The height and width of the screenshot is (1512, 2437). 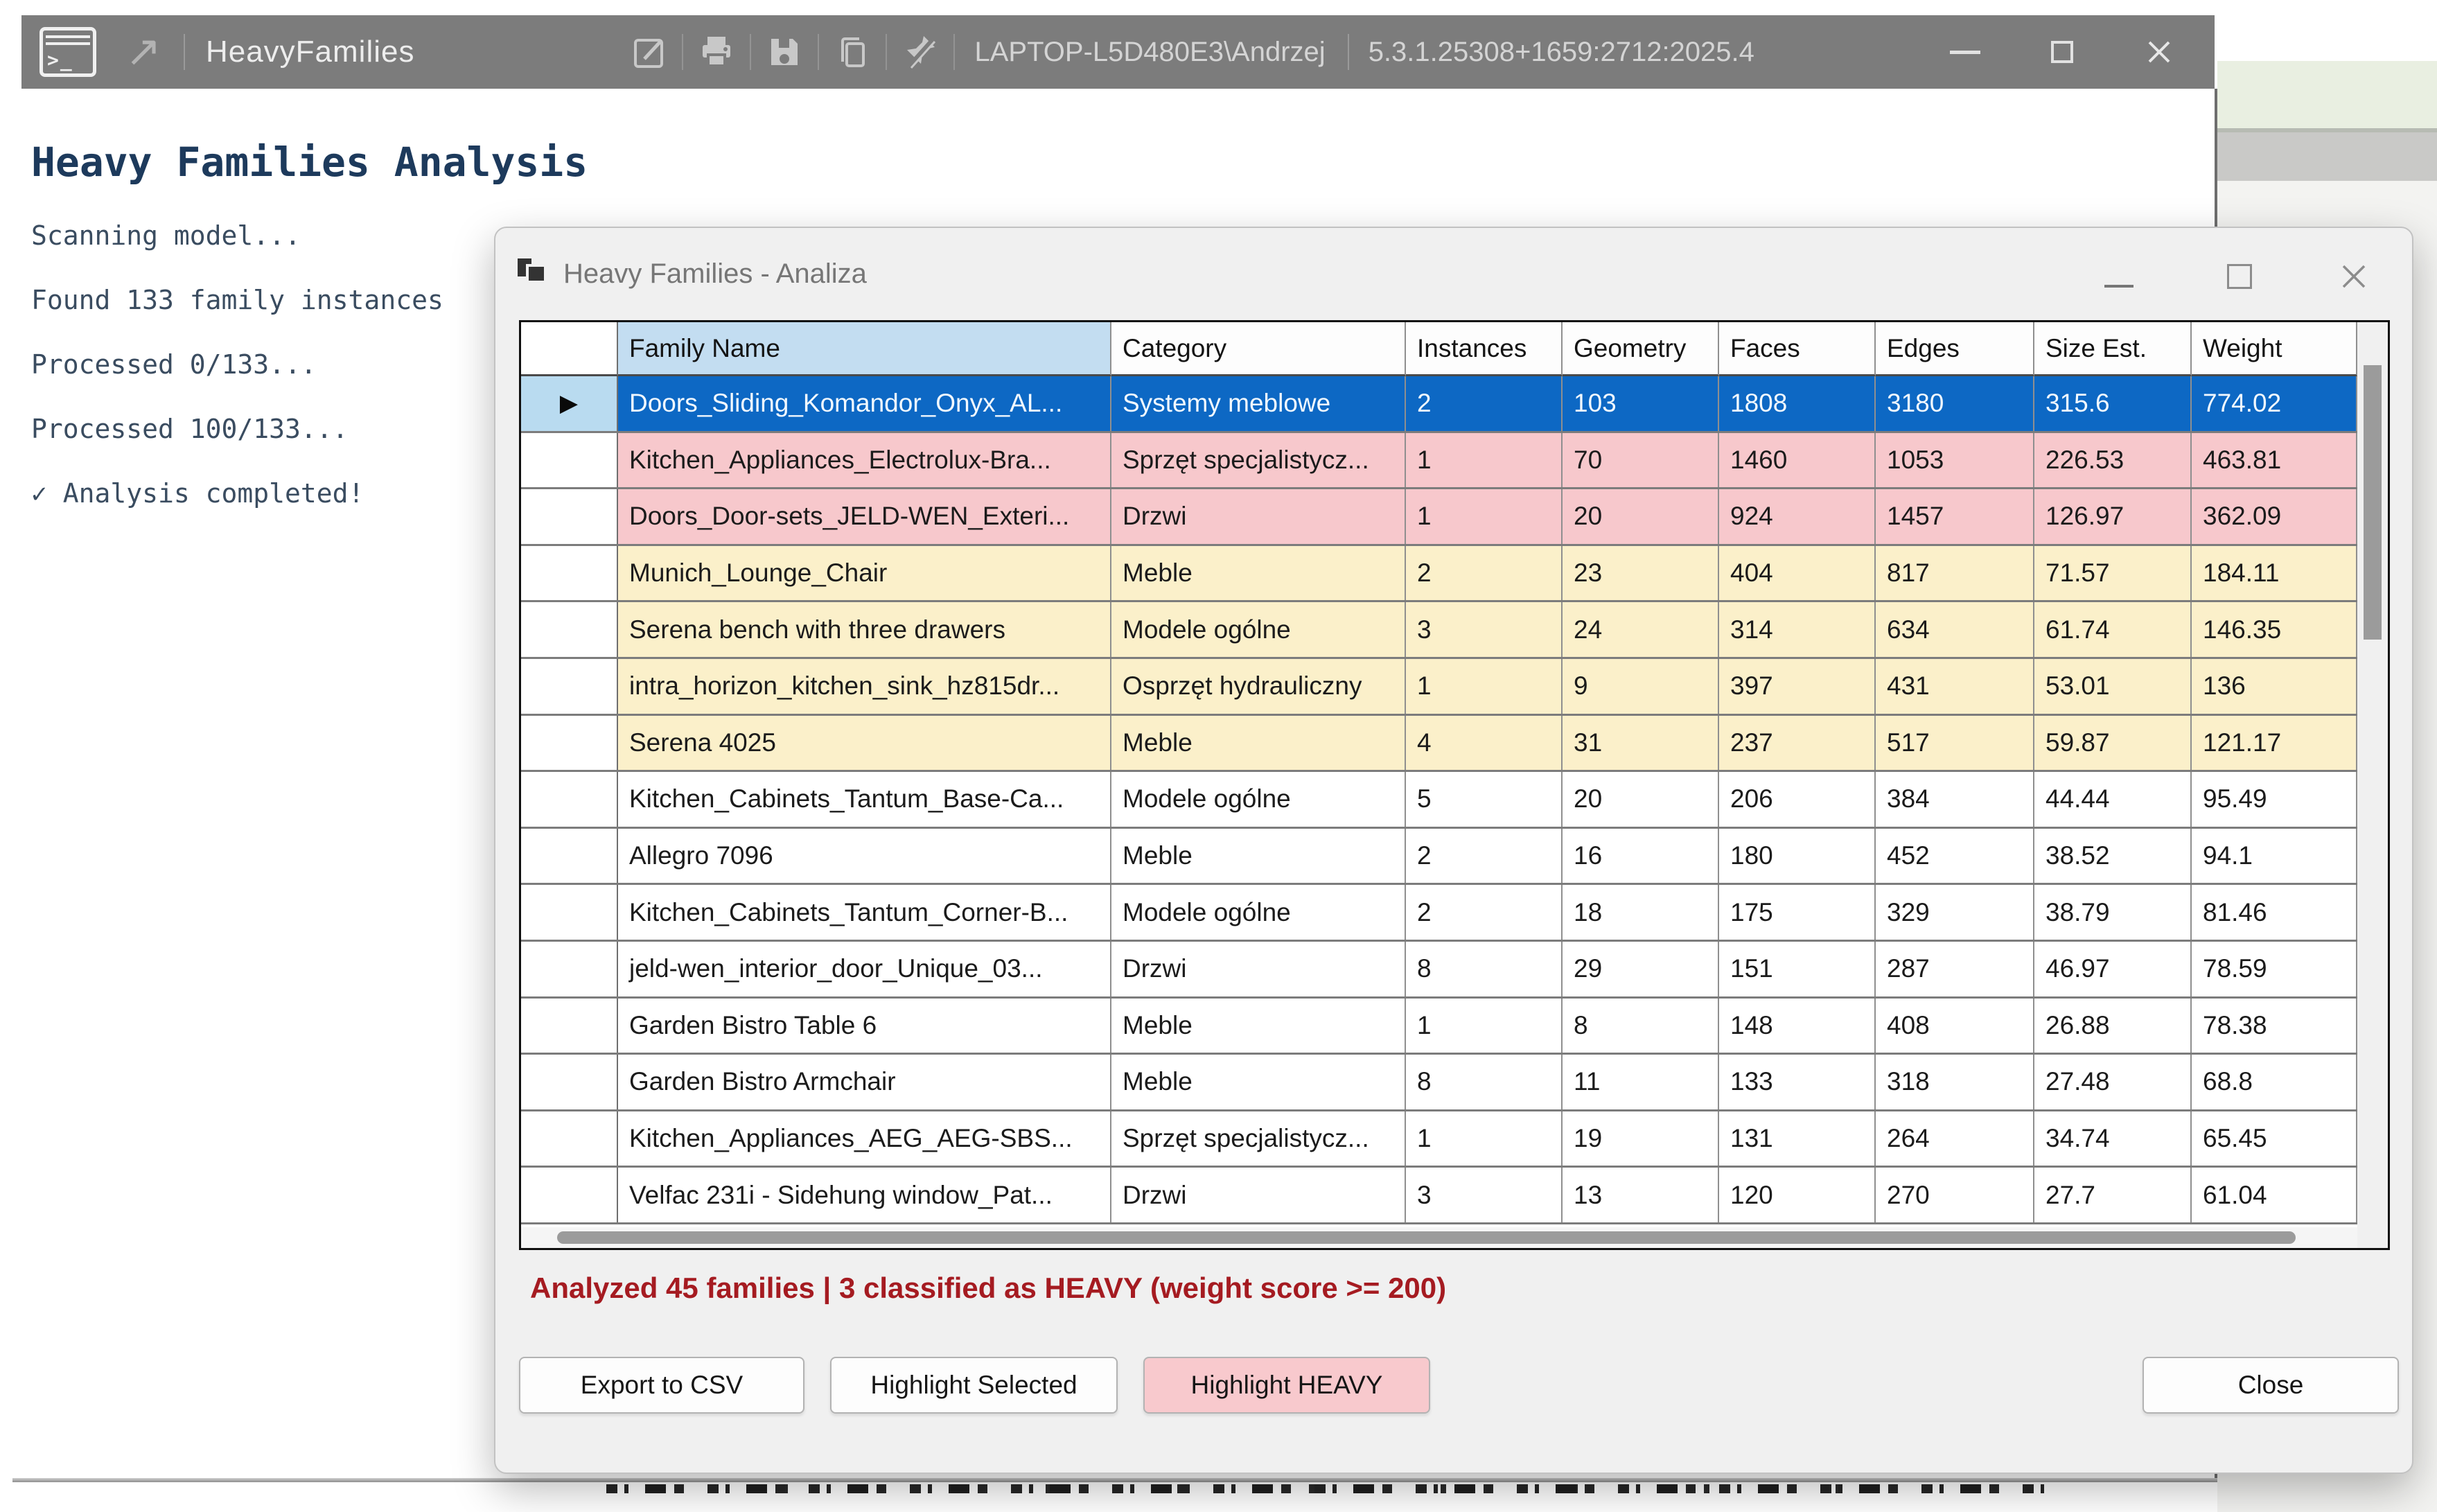 What do you see at coordinates (1485, 629) in the screenshot?
I see `cell-instances: 3` at bounding box center [1485, 629].